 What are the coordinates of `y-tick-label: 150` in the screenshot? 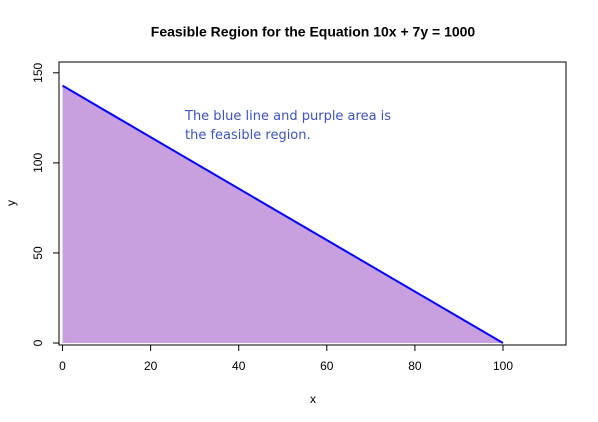 It's located at (38, 72).